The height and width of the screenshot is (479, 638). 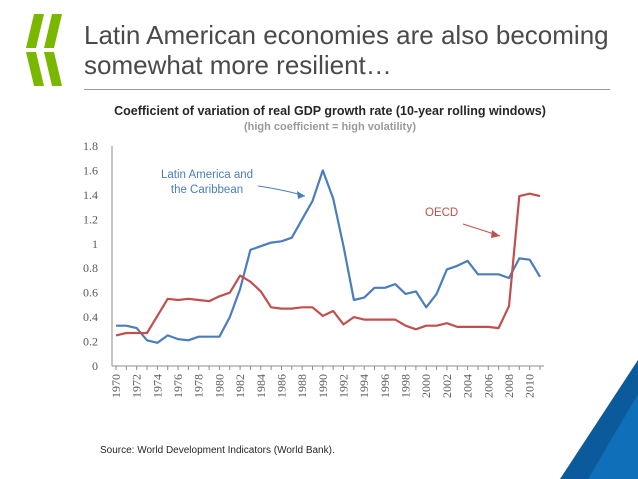 I want to click on y-tick-label: 0.2, so click(x=90, y=342).